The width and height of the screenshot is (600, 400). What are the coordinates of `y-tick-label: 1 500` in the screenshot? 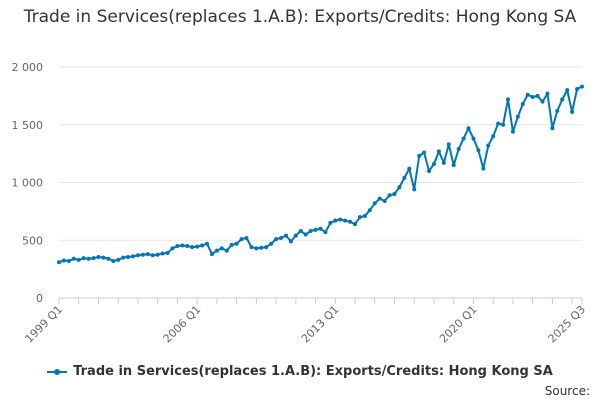 It's located at (28, 125).